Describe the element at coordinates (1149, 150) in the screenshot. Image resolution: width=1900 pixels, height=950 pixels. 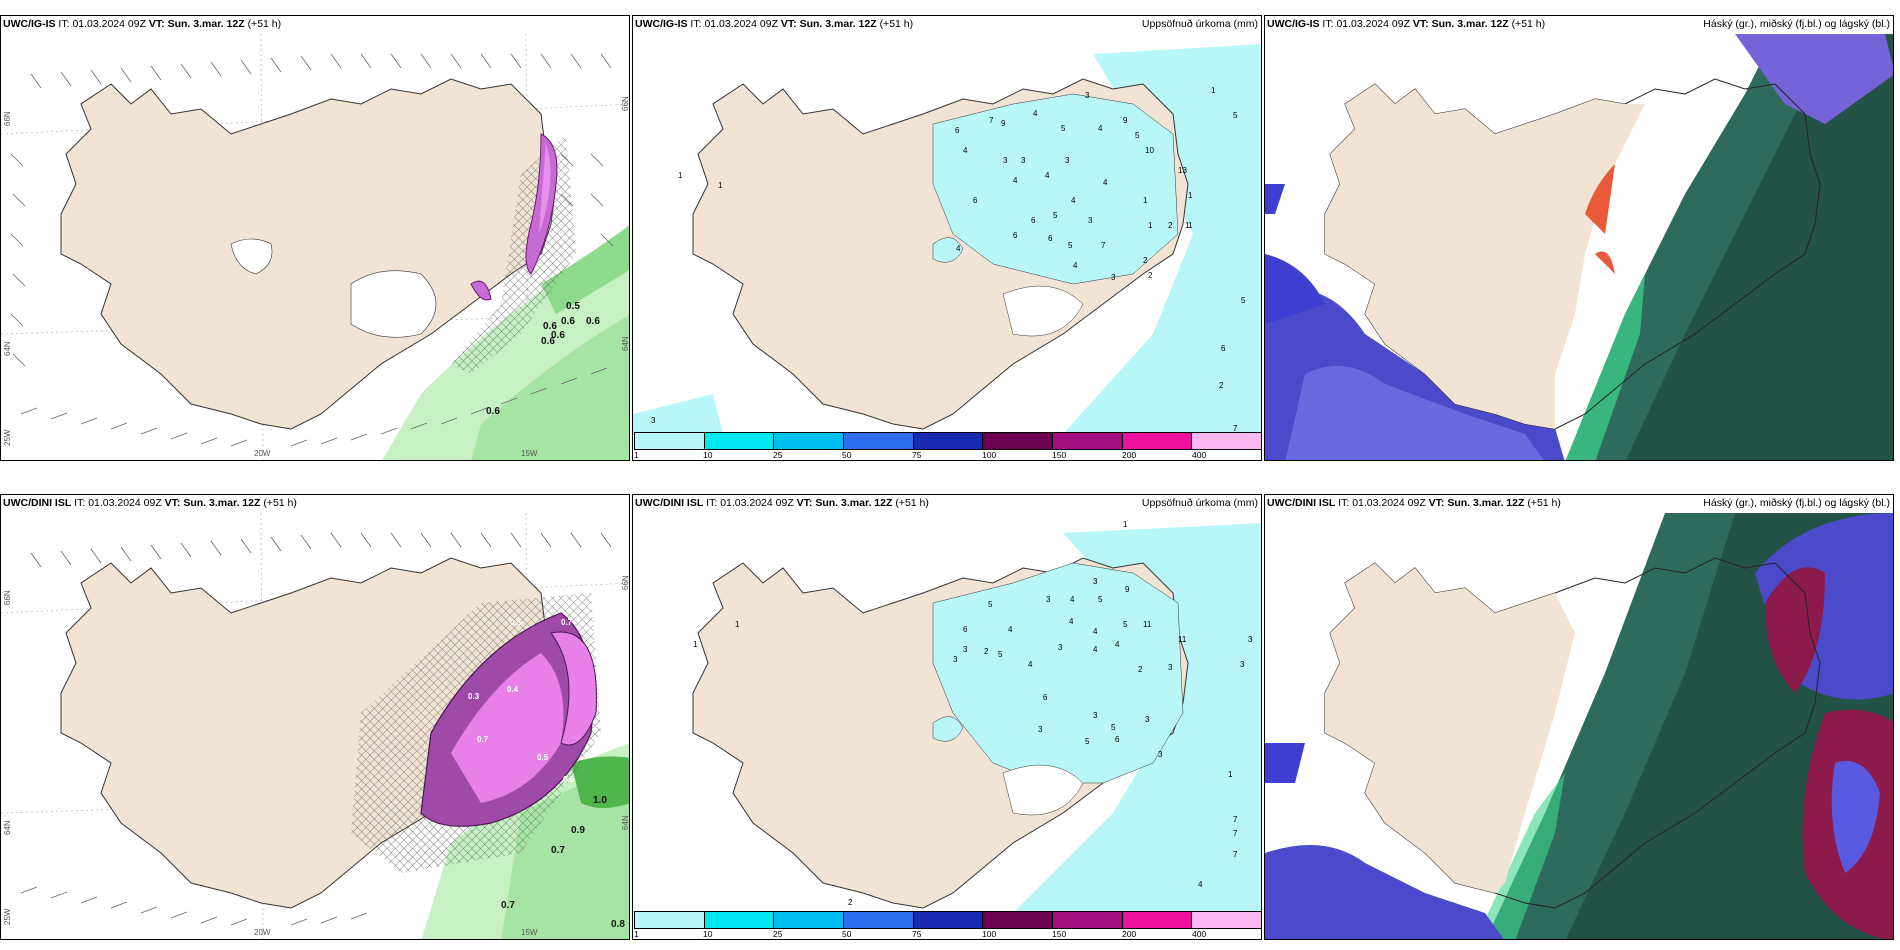
I see `precip-value: 10` at that location.